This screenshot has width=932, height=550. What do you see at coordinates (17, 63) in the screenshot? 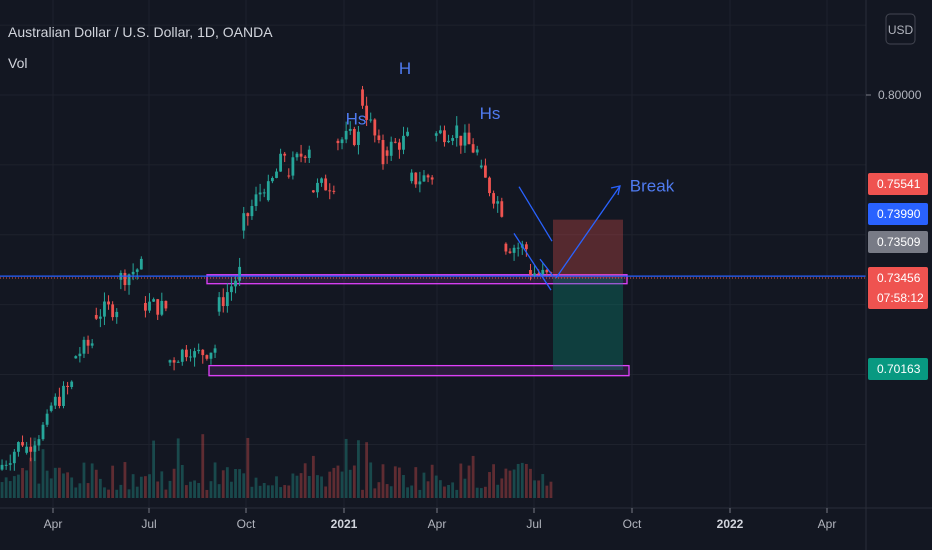
I see `volume-label: Vol` at bounding box center [17, 63].